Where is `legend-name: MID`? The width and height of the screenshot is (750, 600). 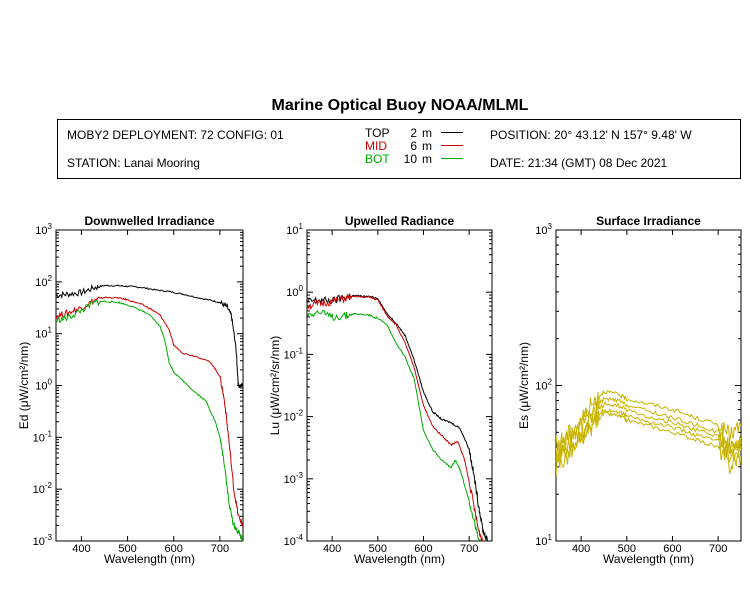
legend-name: MID is located at coordinates (376, 146).